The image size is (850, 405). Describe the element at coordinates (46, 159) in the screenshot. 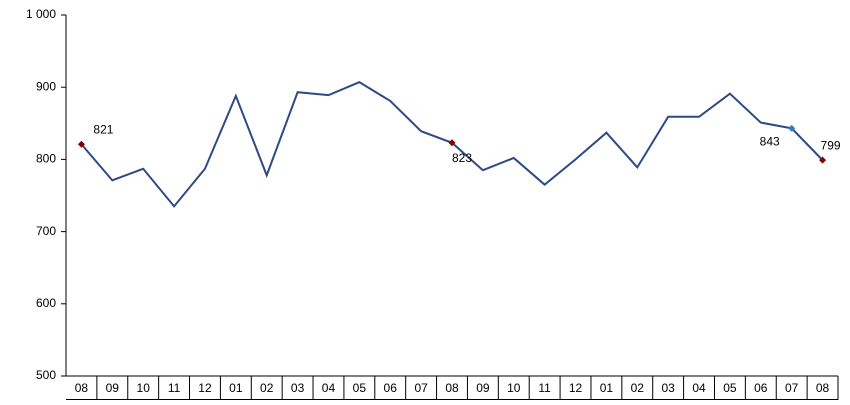

I see `y-tick-label: 800` at that location.